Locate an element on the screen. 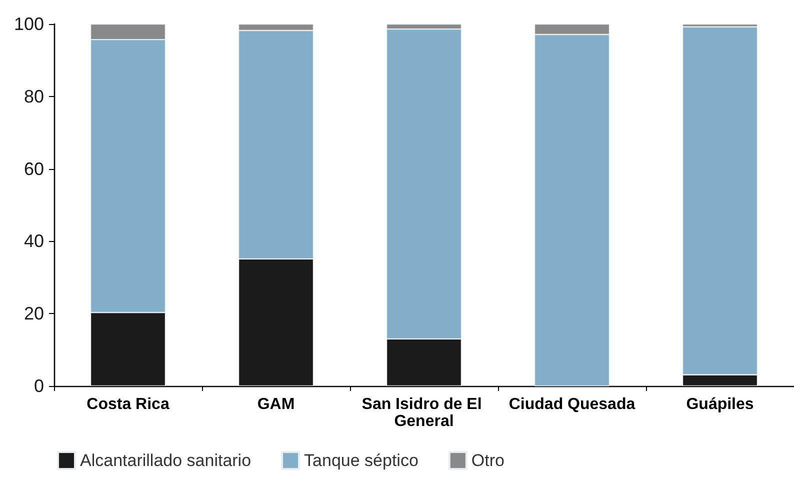 This screenshot has width=794, height=477. x-tick-label: Ciudad Quesada is located at coordinates (572, 404).